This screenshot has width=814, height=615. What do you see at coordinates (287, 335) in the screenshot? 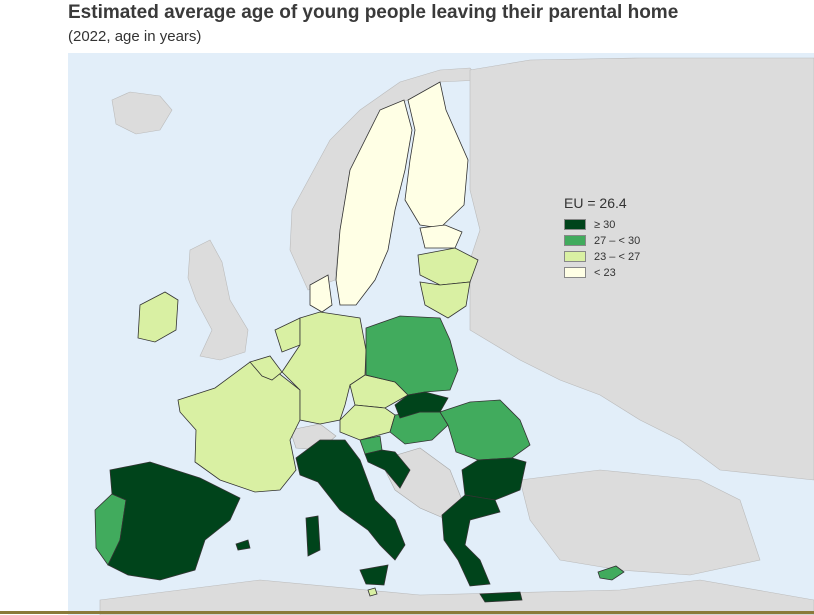
I see `region-netherlands` at bounding box center [287, 335].